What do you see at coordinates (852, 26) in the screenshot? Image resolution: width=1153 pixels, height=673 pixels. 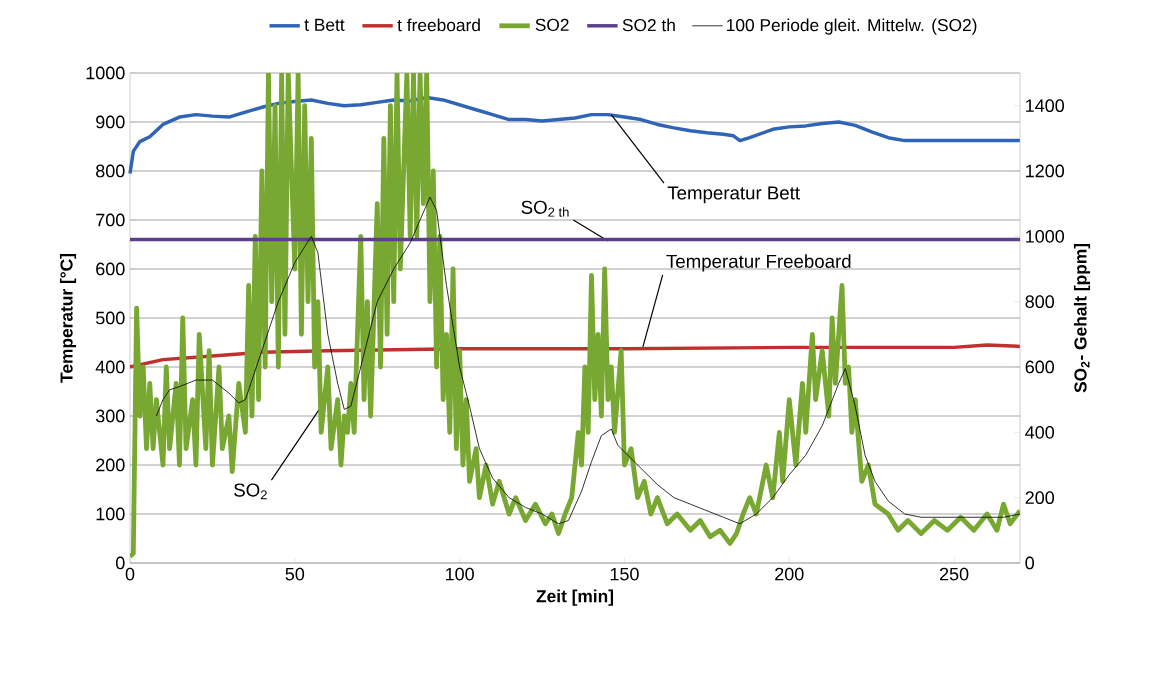 I see `legend-label: 100 Periode gleit. Mittelw. (SO2)` at bounding box center [852, 26].